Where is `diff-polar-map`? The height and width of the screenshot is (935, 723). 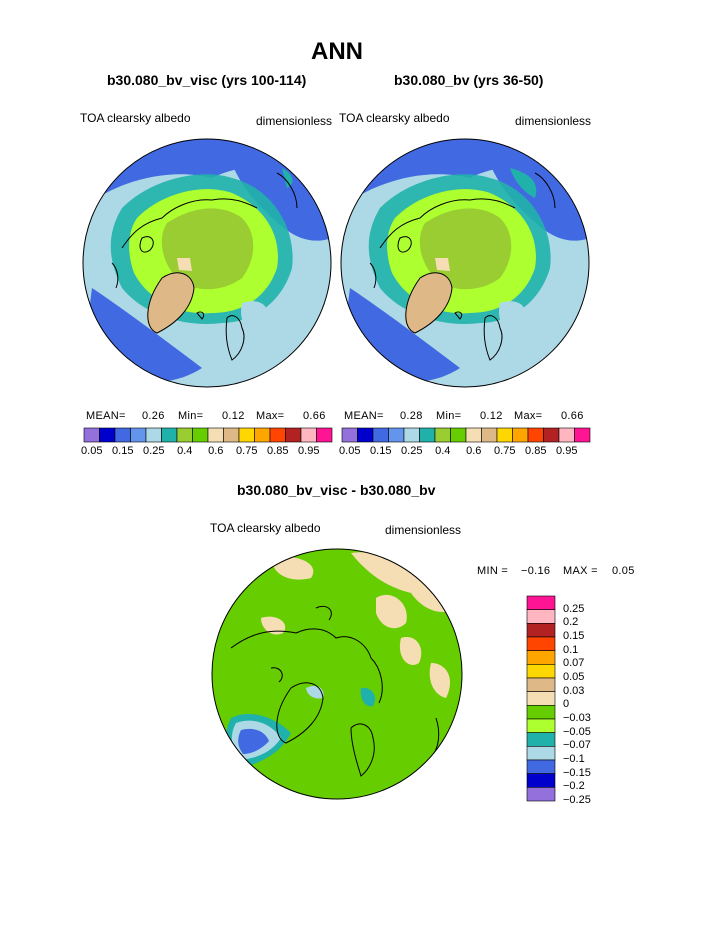
diff-polar-map is located at coordinates (337, 674).